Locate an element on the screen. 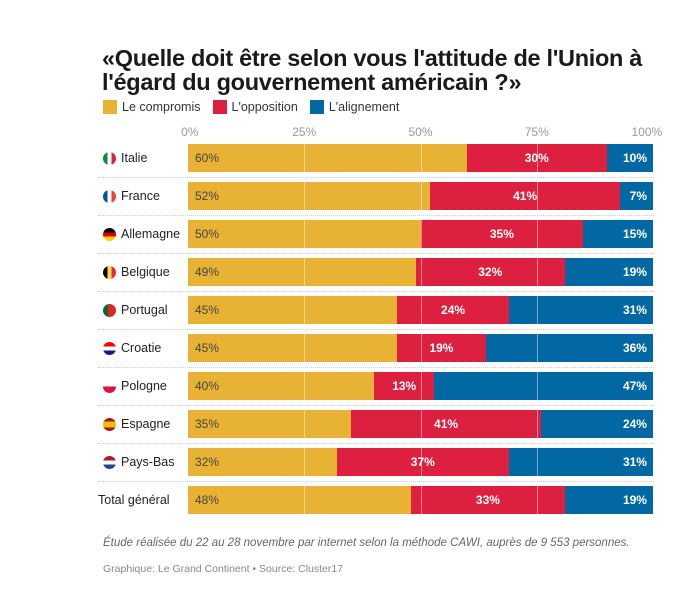 The image size is (698, 593). data-label: 13% is located at coordinates (404, 386).